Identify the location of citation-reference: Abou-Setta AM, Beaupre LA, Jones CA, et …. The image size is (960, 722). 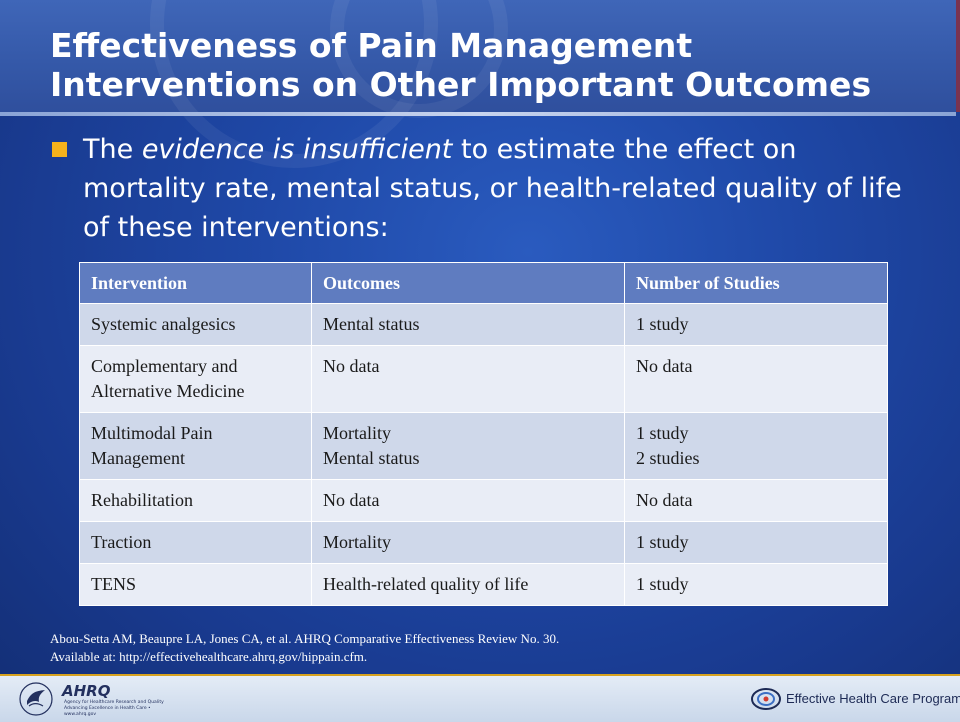
(305, 638).